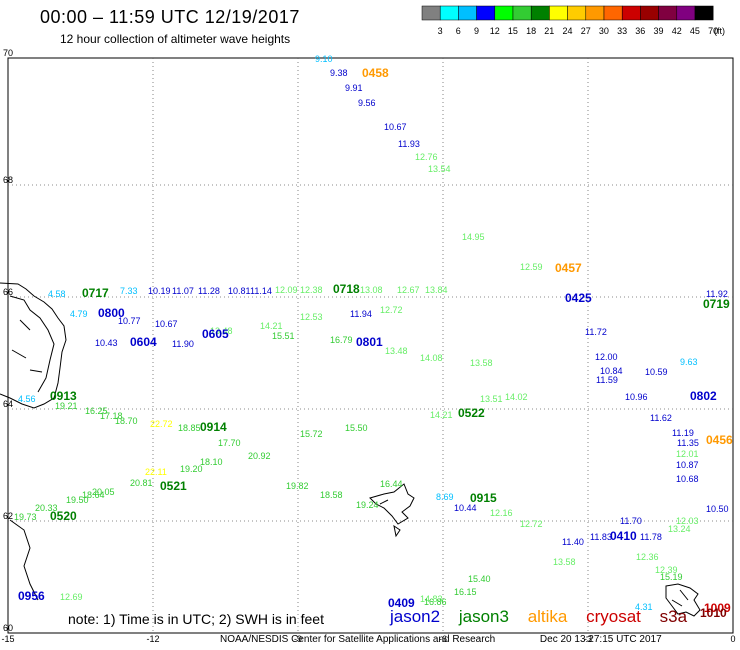 Image resolution: width=740 pixels, height=650 pixels. What do you see at coordinates (611, 371) in the screenshot?
I see `wave-height-value: 10.84` at bounding box center [611, 371].